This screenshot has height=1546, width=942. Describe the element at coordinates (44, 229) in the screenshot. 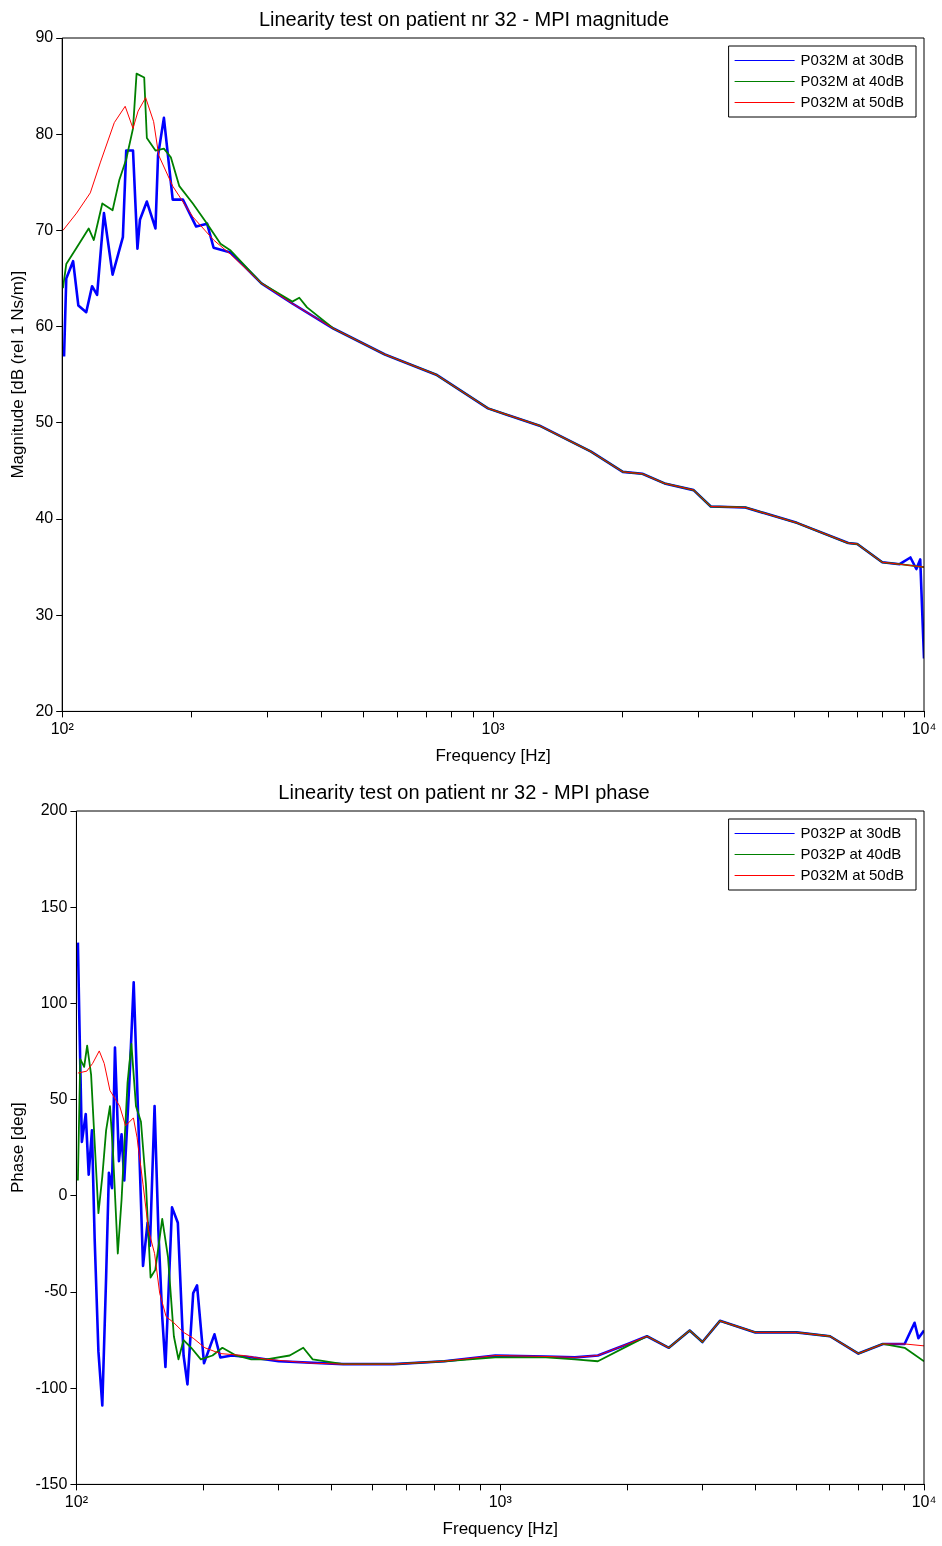

I see `y-tick-label: 70` at that location.